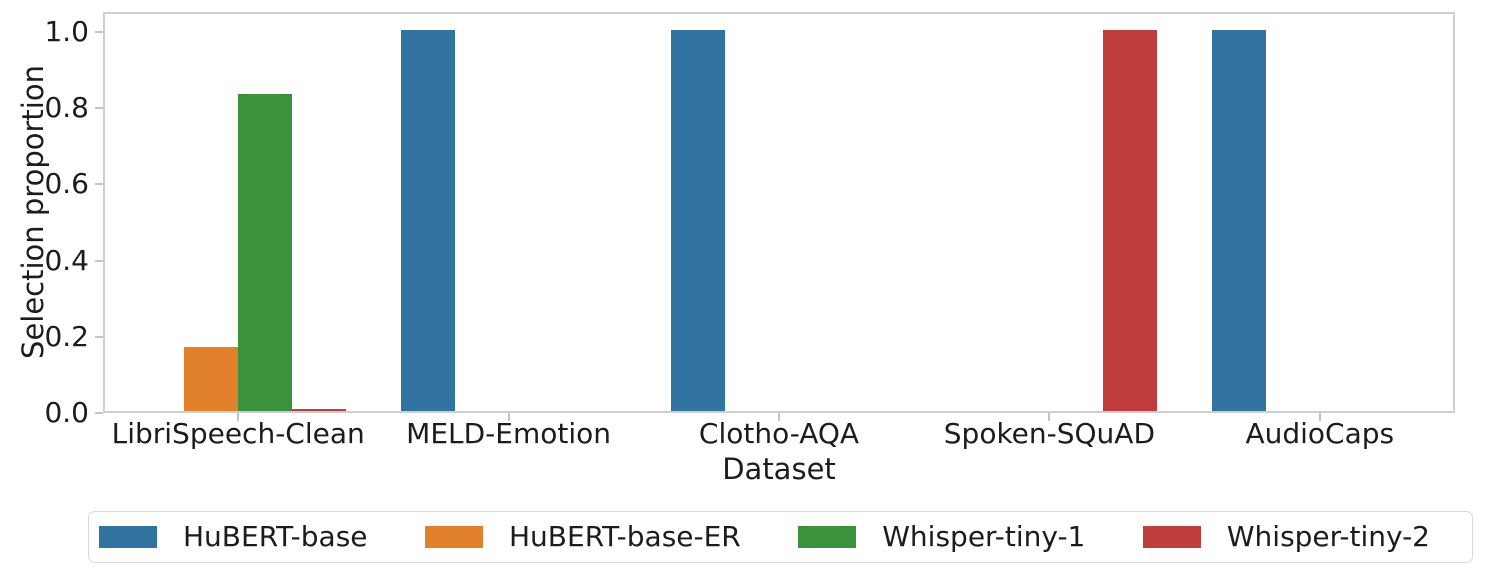 This screenshot has width=1495, height=578. I want to click on legend-label: HuBERT-base-ER, so click(625, 536).